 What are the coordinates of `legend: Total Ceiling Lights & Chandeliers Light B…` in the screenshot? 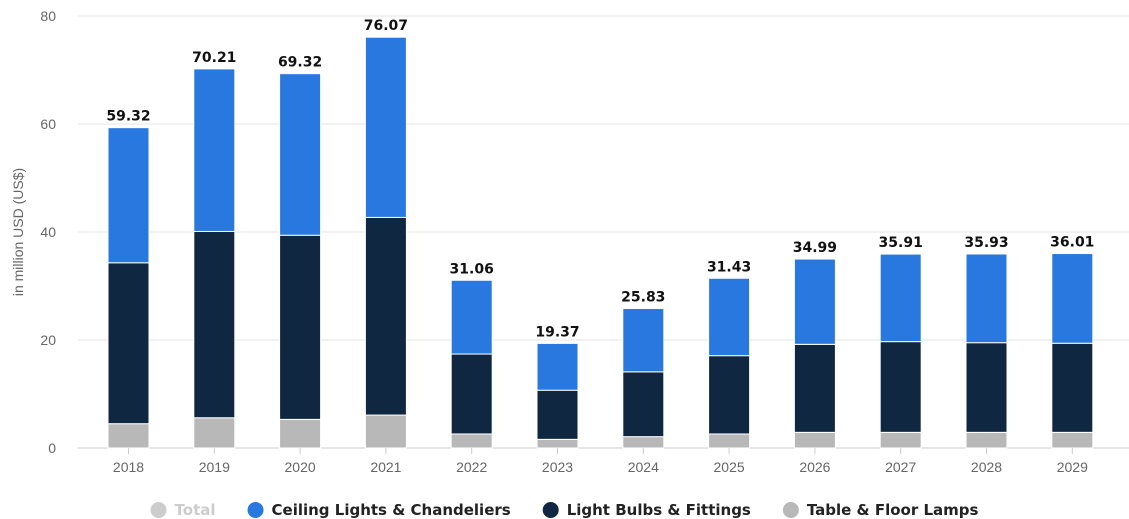 It's located at (564, 510).